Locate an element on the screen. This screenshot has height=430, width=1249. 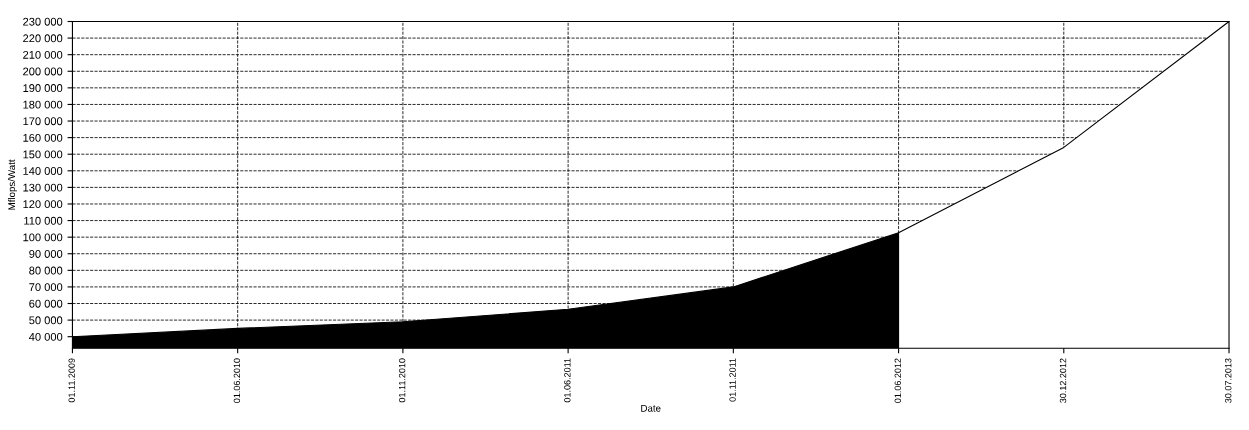
y-tick-label: 100 000 is located at coordinates (43, 237).